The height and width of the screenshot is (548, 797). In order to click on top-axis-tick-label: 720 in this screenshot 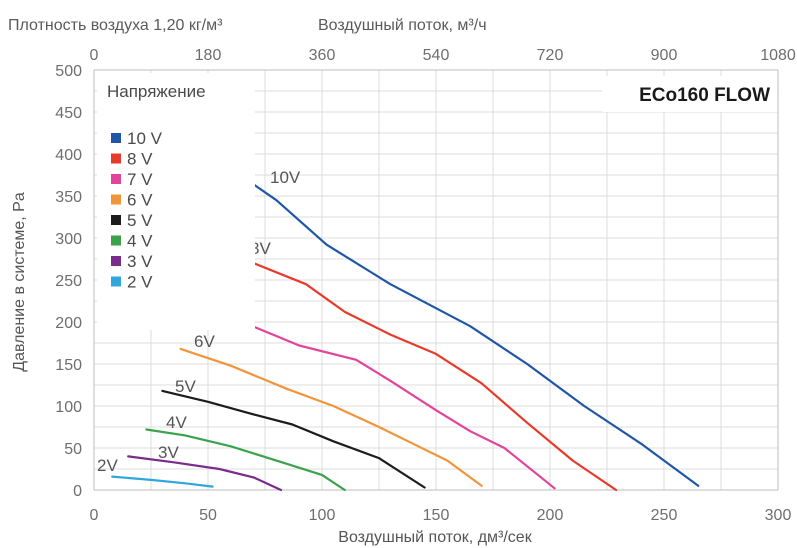, I will do `click(550, 55)`.